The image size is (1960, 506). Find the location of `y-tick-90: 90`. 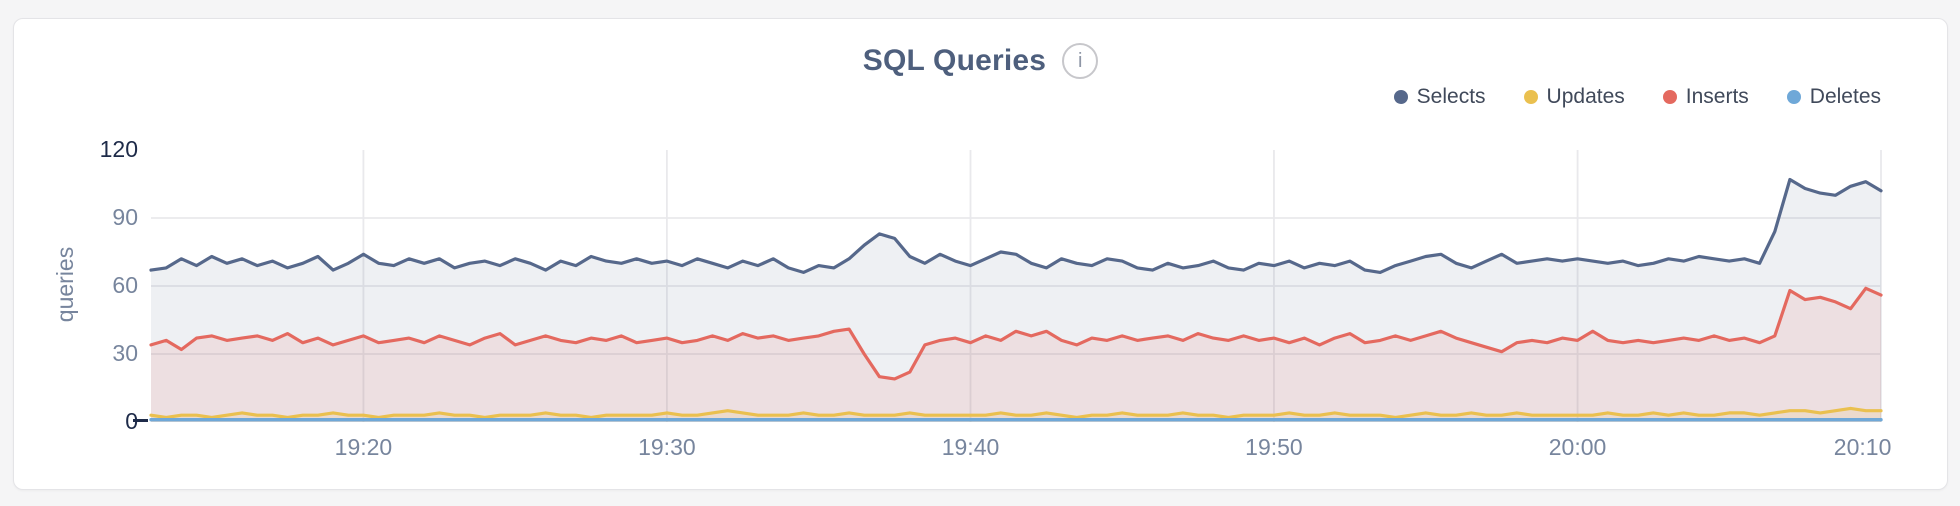

y-tick-90: 90 is located at coordinates (125, 217).